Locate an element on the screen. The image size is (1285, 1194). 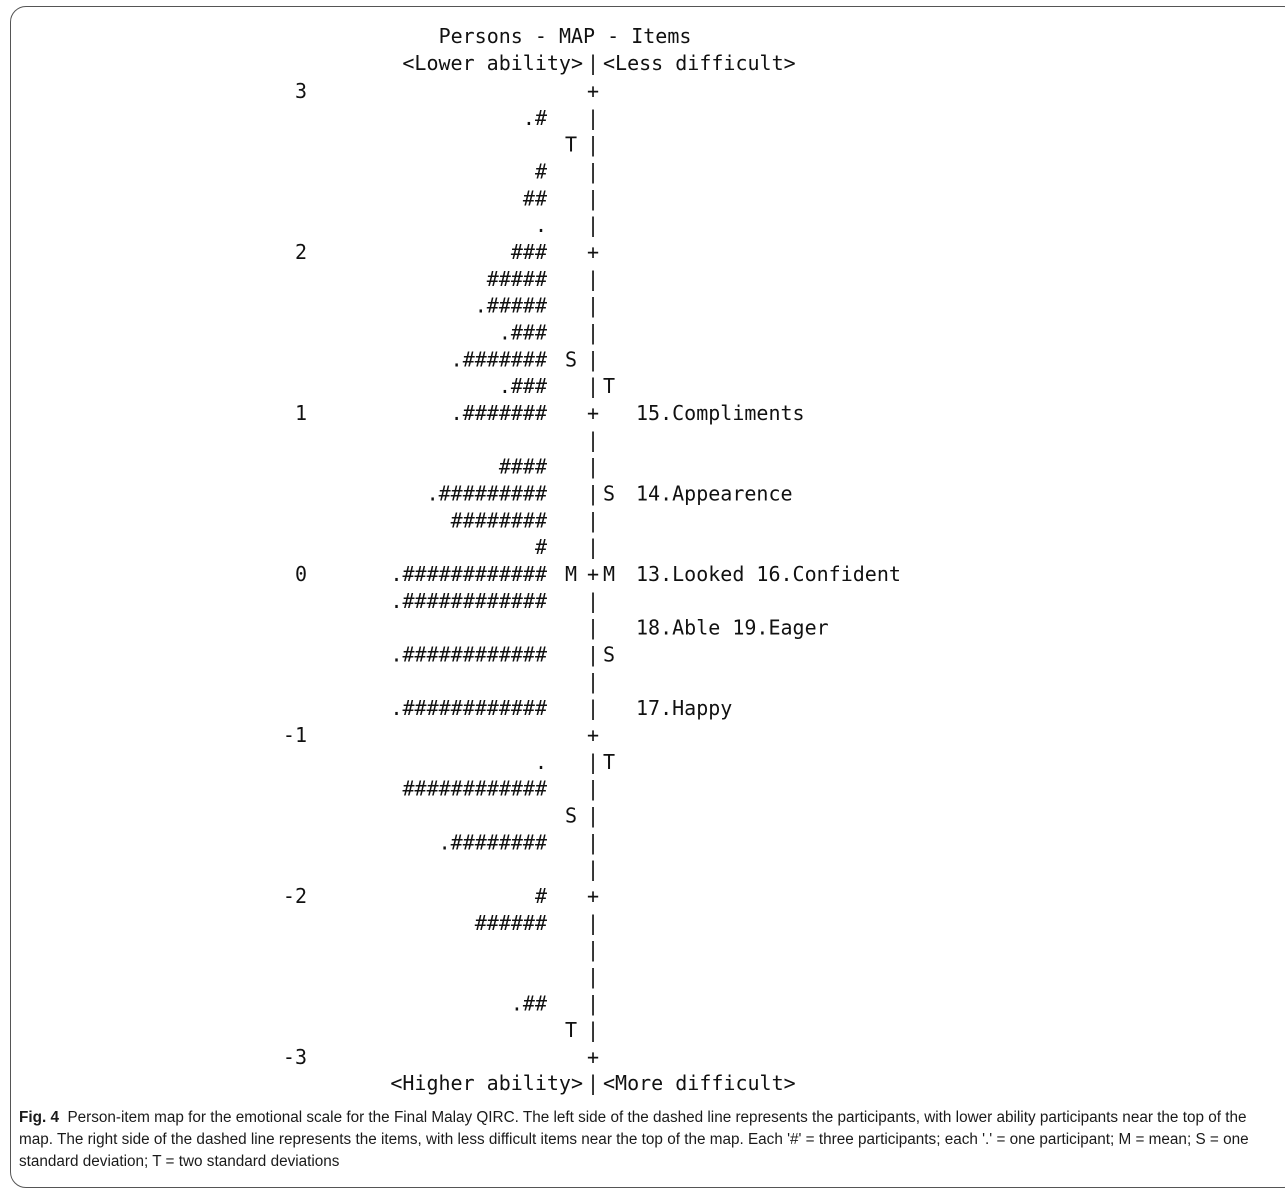
y-tick-label: -3 is located at coordinates (295, 1057).